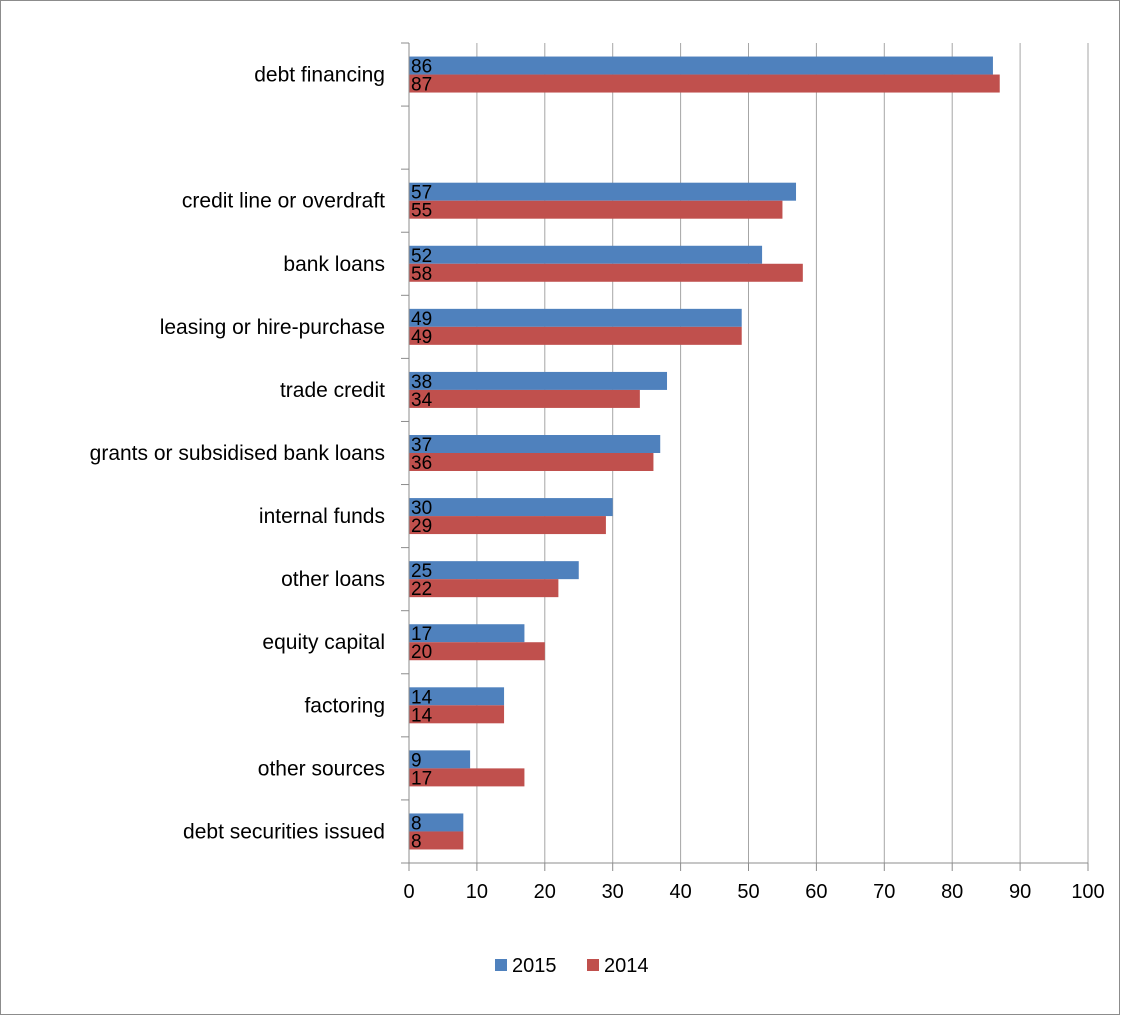  What do you see at coordinates (593, 965) in the screenshot?
I see `legend-swatch-2014` at bounding box center [593, 965].